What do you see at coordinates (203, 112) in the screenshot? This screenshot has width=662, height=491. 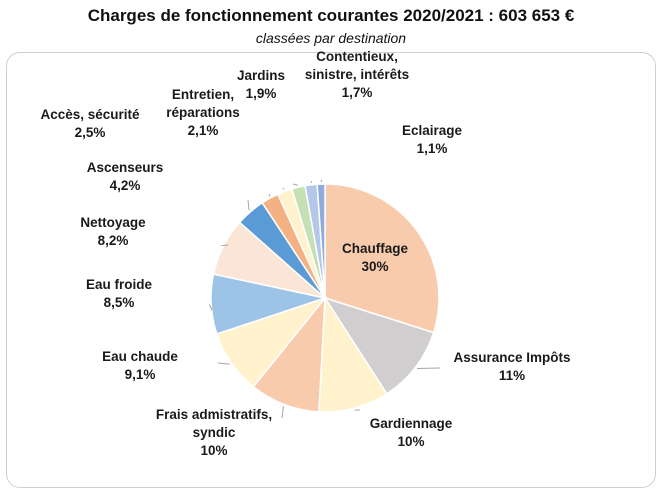 I see `slice-label-9: Entretien, réparations 2,1%` at bounding box center [203, 112].